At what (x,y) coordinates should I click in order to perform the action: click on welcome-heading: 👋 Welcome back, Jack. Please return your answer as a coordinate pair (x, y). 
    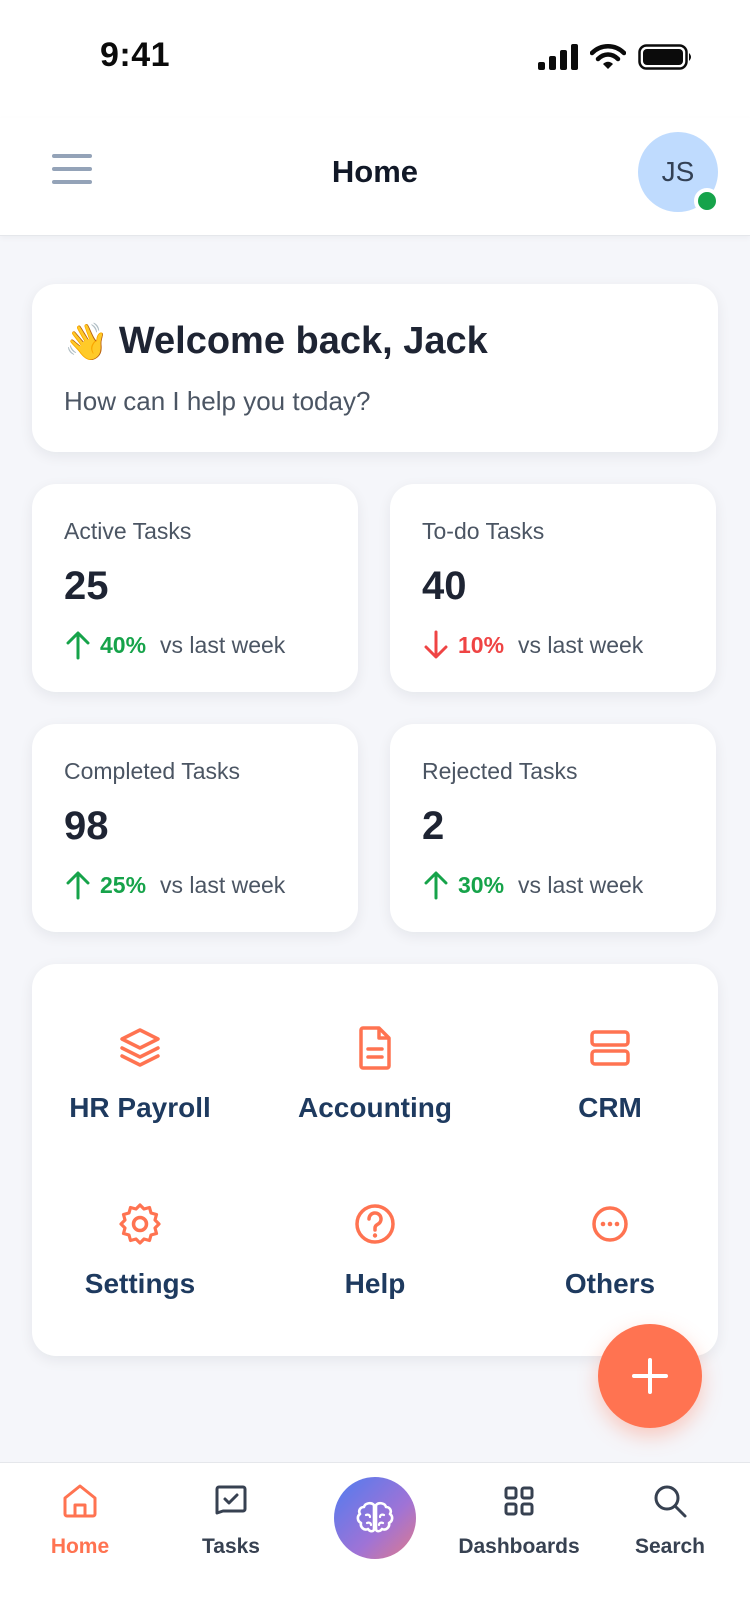
    Looking at the image, I should click on (276, 341).